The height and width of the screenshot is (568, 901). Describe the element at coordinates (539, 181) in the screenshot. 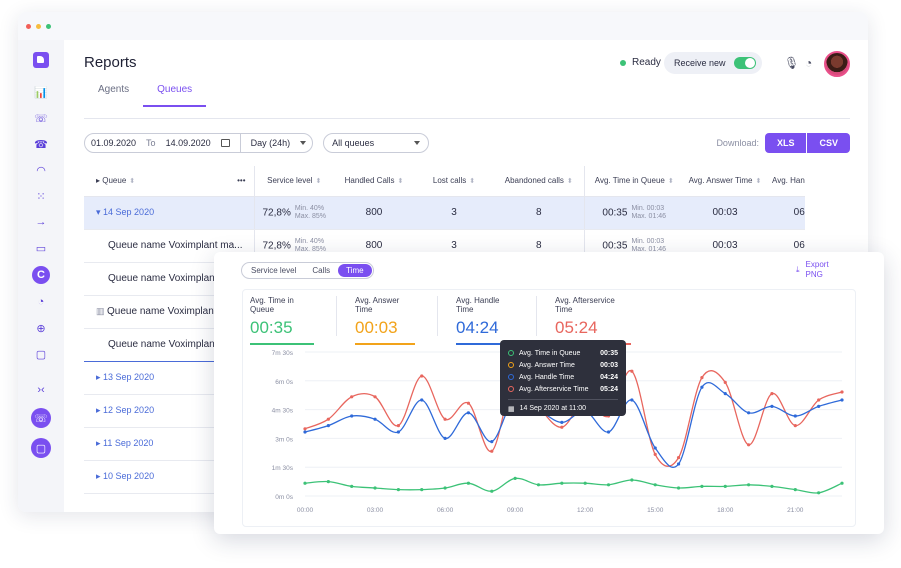

I see `column-abandoned: Abandoned calls ⬍` at that location.